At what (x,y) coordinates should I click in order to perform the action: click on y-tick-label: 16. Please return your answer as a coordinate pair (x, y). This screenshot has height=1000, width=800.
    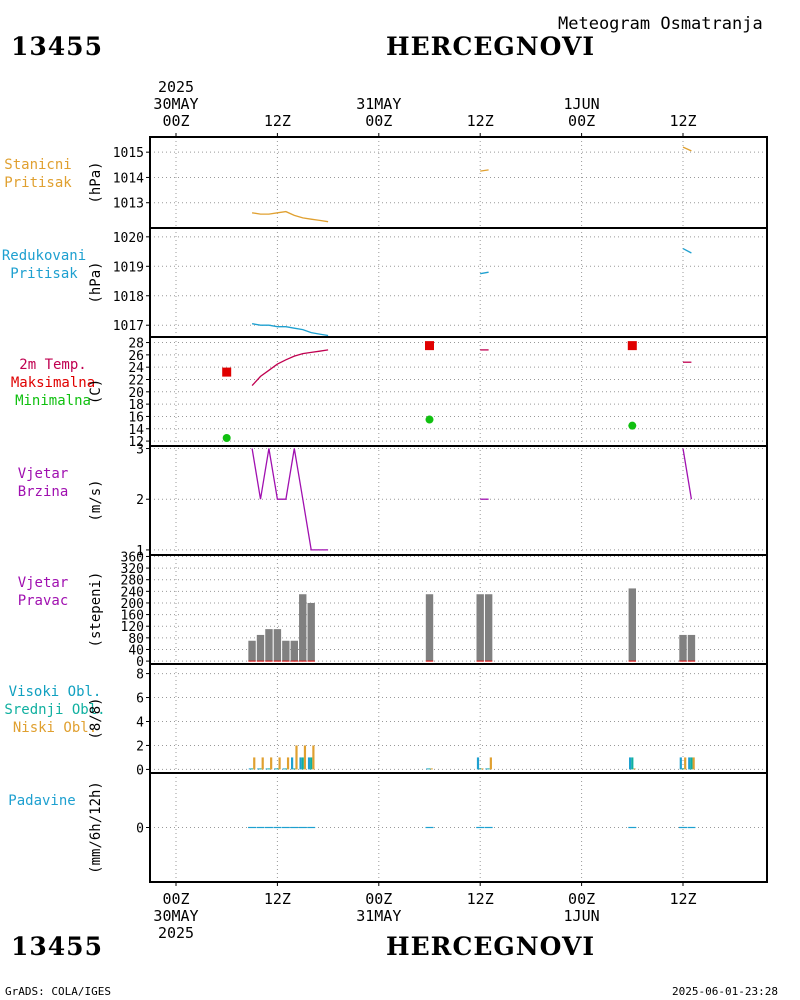
    Looking at the image, I should click on (136, 417).